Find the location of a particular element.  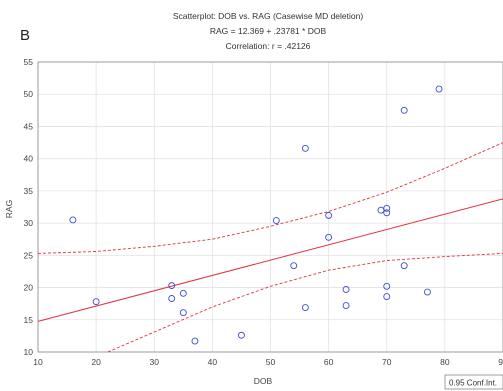

x-tick-label: 50 is located at coordinates (271, 362).